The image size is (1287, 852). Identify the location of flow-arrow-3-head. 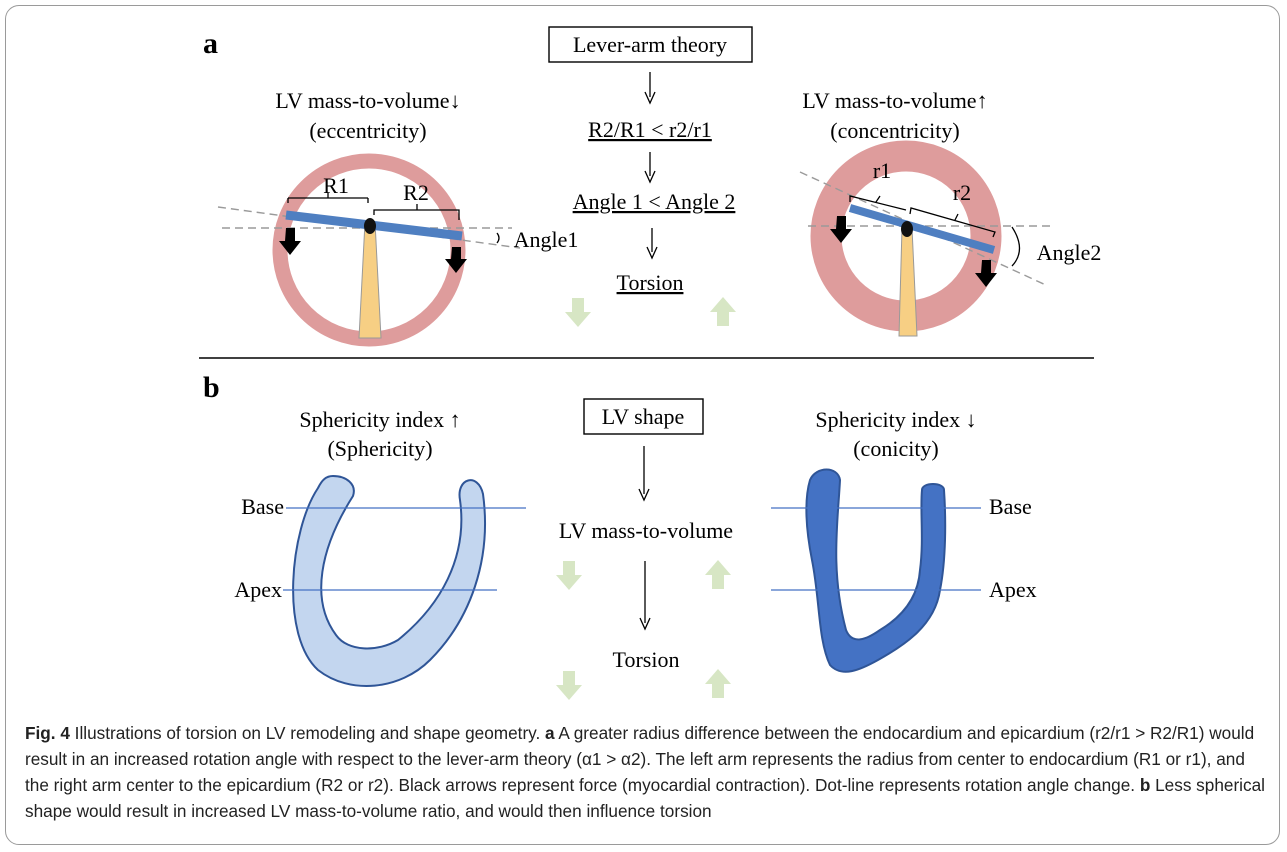
(652, 253).